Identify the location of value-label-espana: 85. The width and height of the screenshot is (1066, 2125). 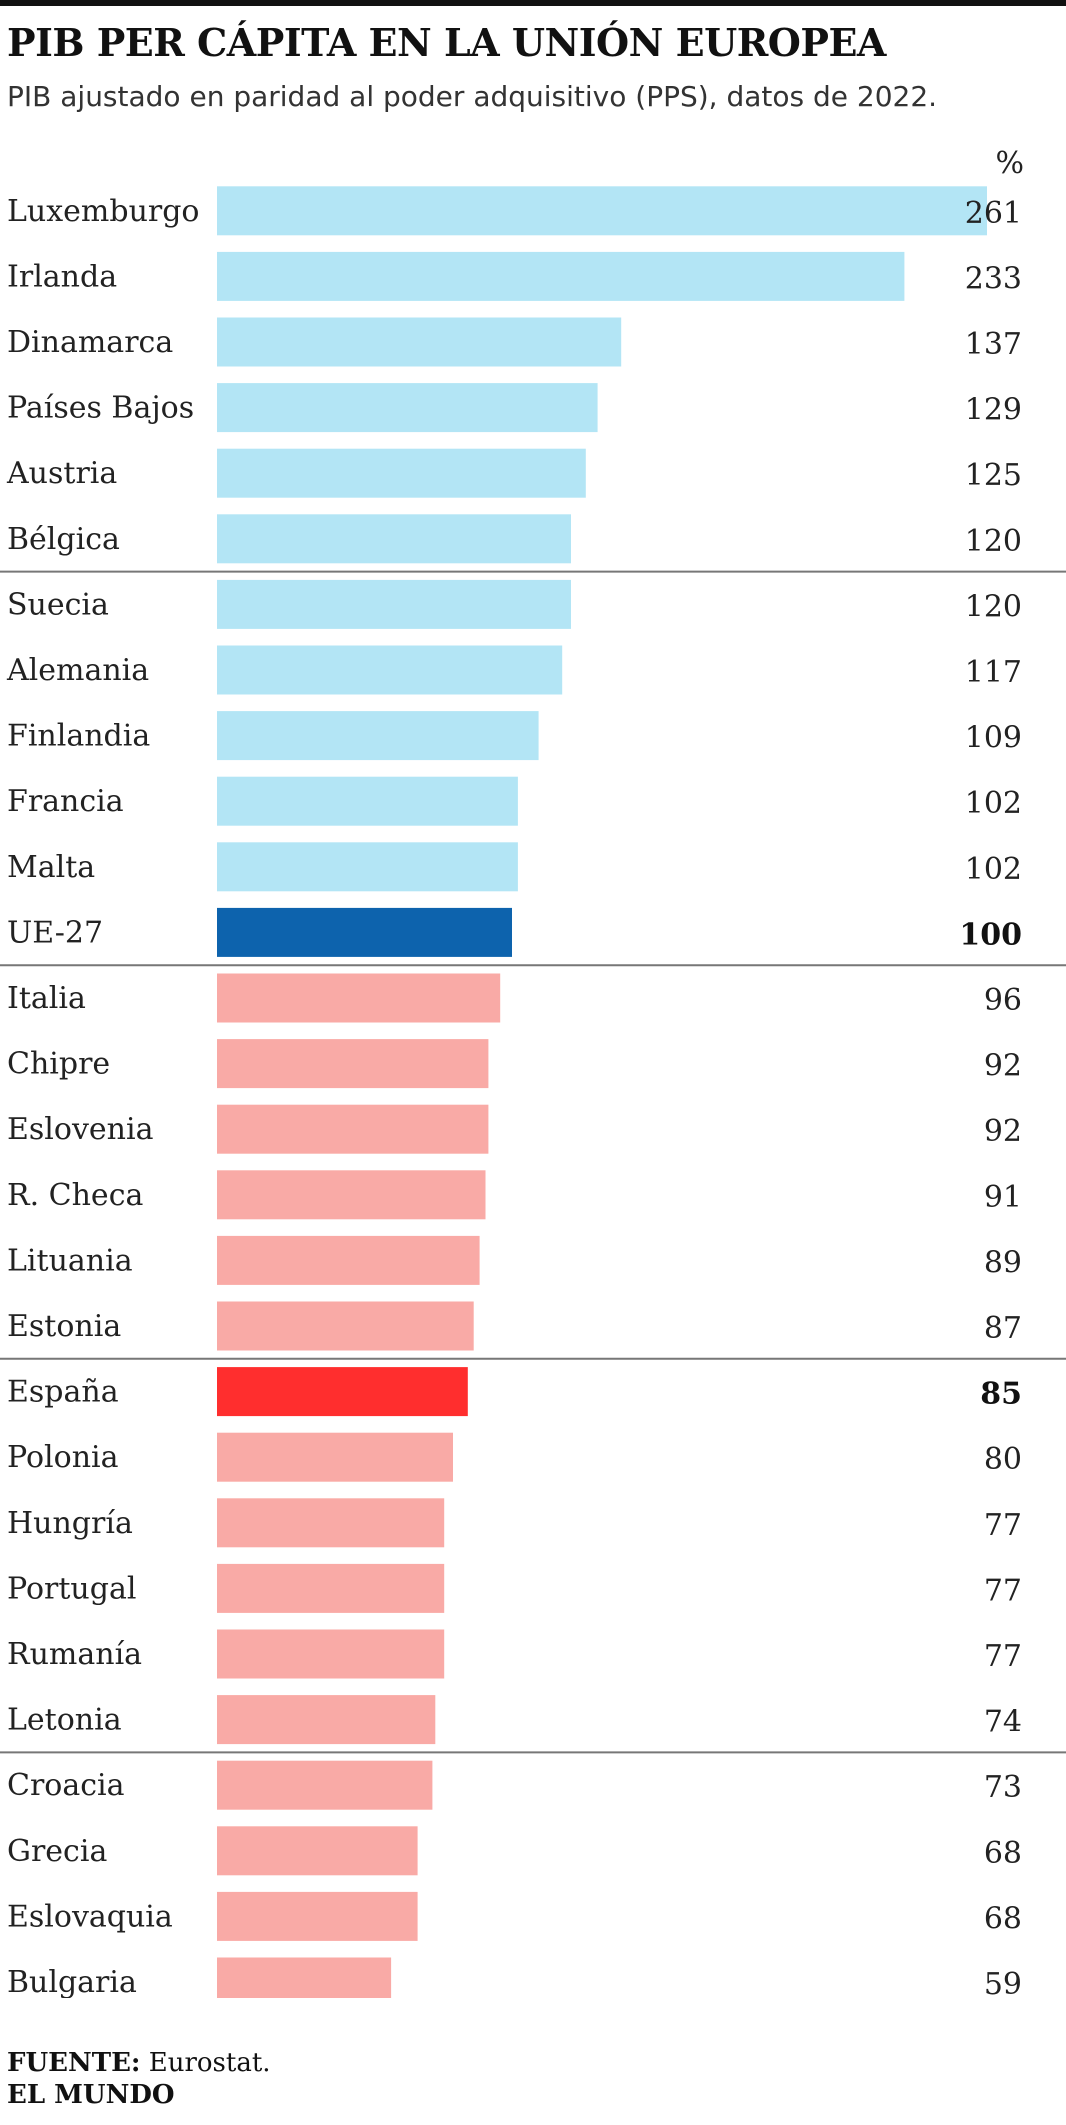
(1001, 1394).